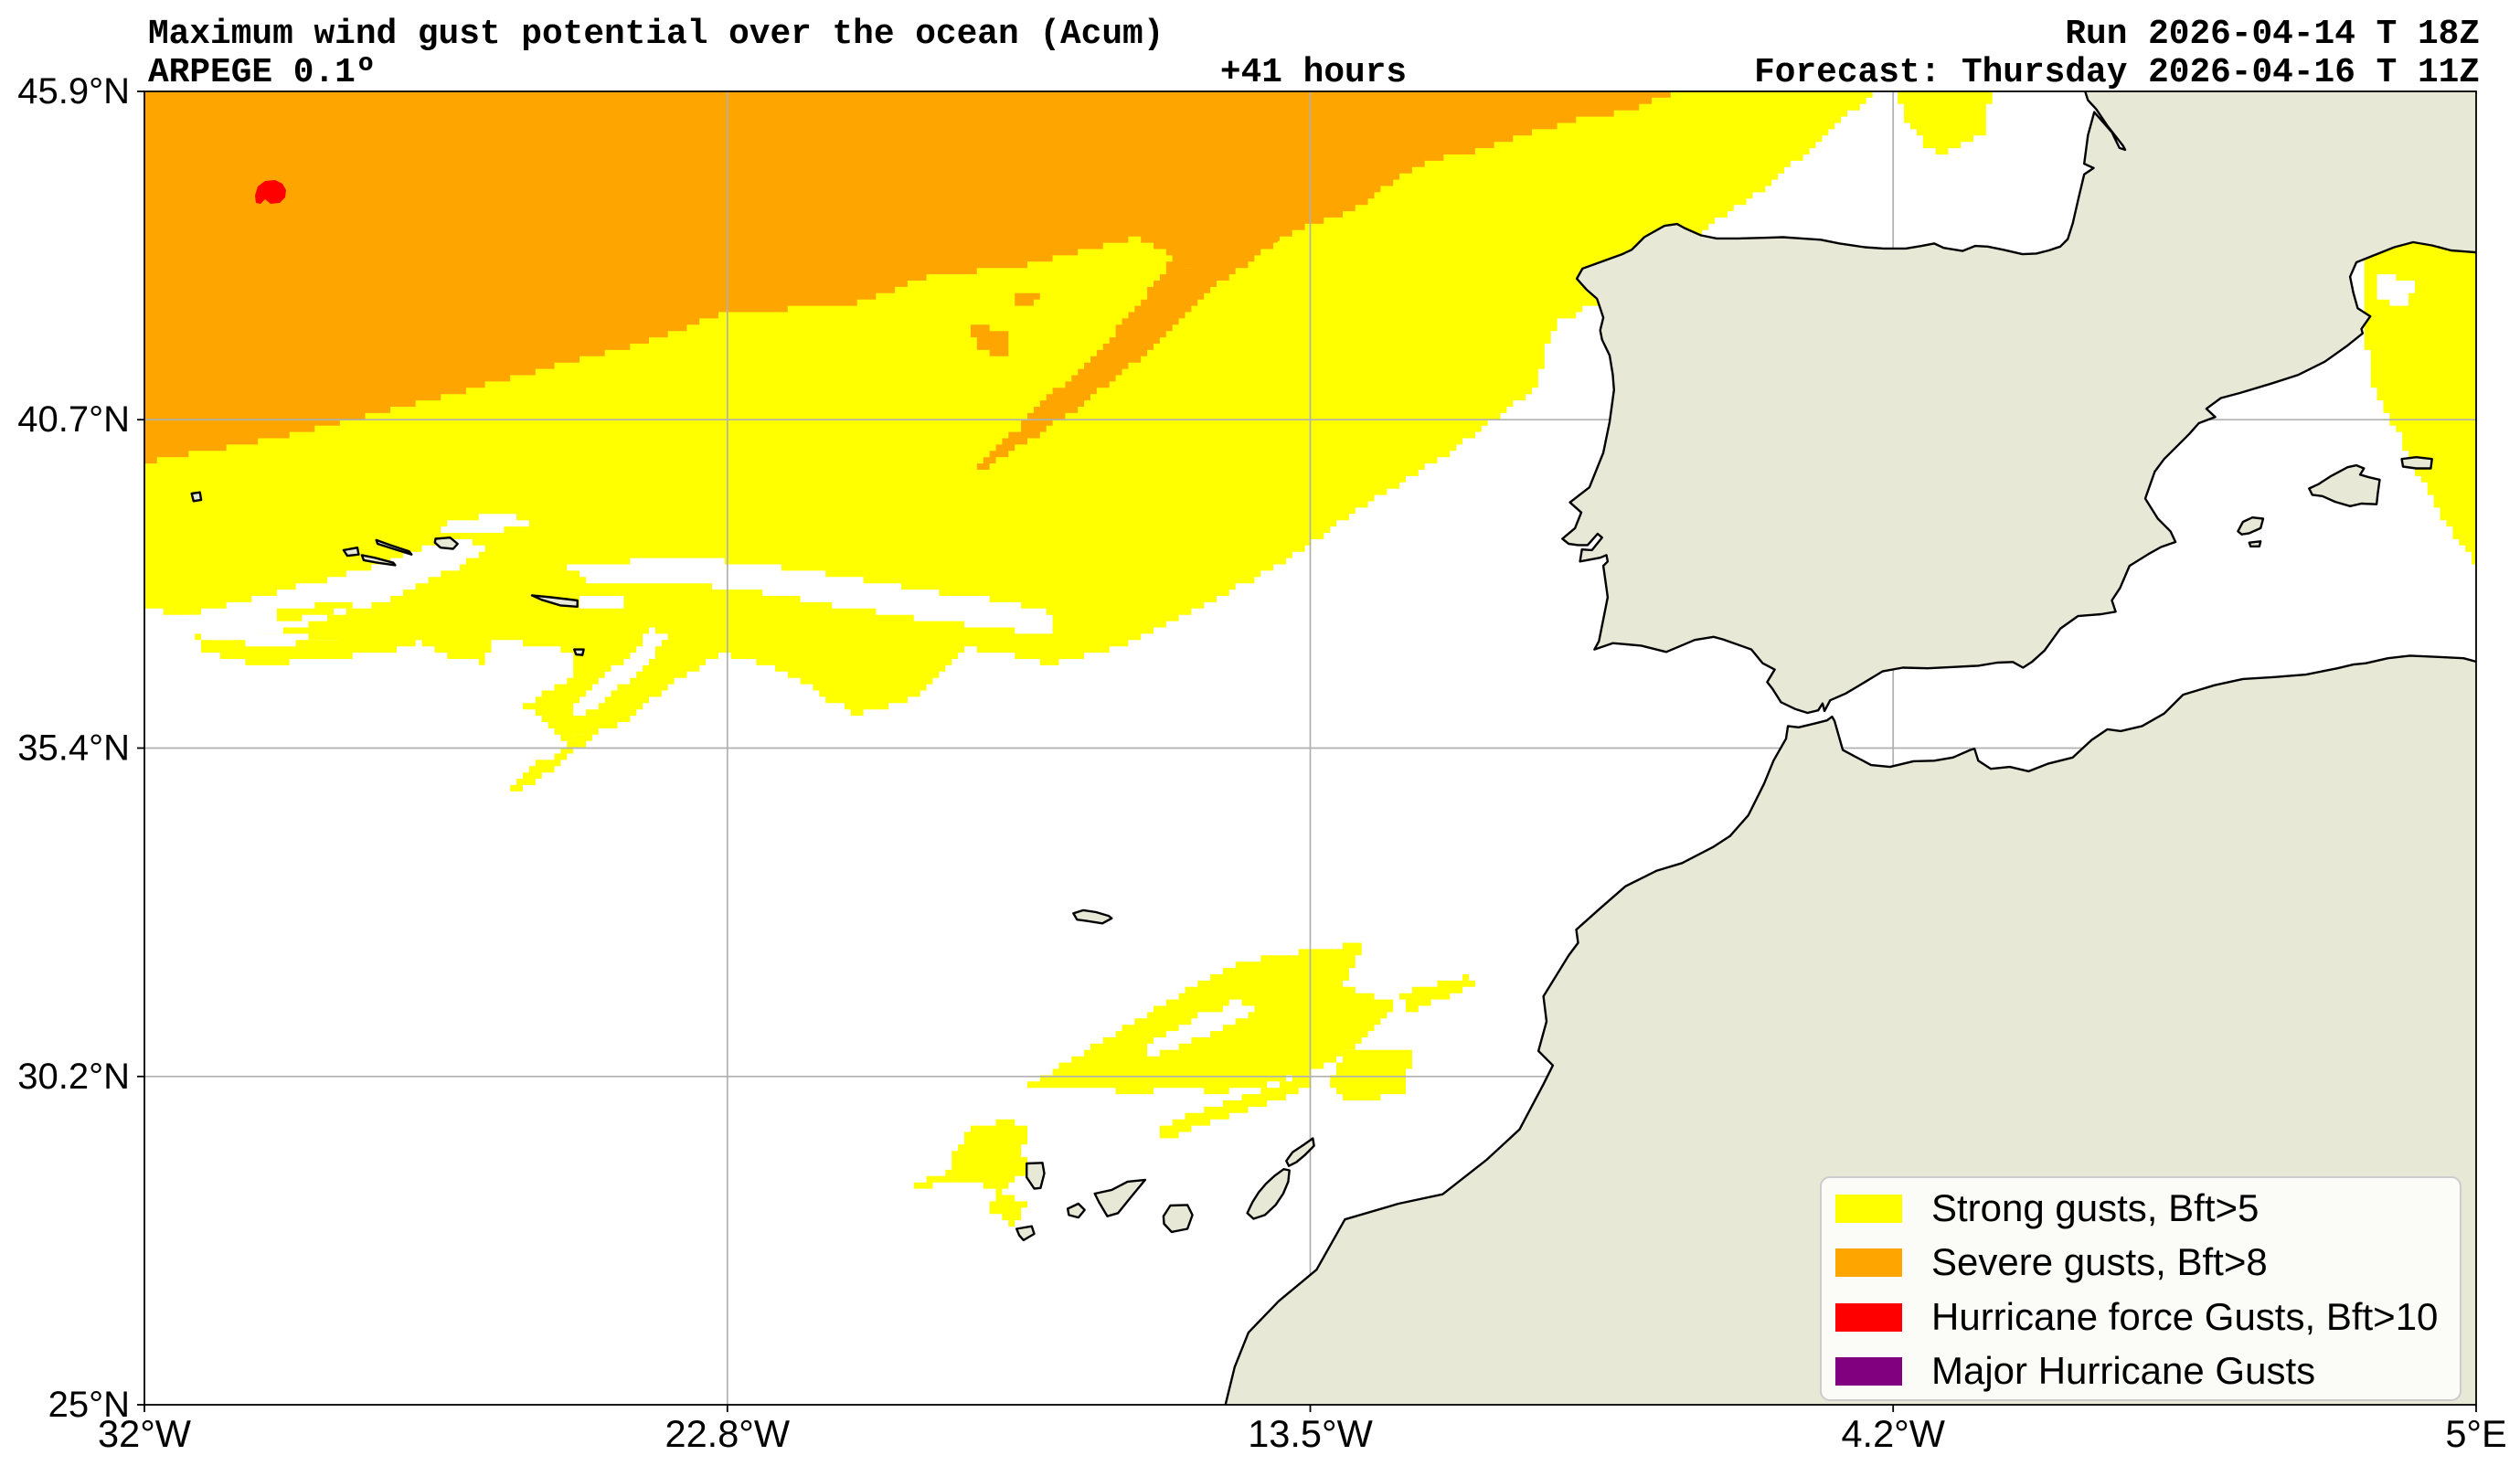 The image size is (2520, 1466). What do you see at coordinates (73, 1077) in the screenshot?
I see `svg-text: 30.2°N` at bounding box center [73, 1077].